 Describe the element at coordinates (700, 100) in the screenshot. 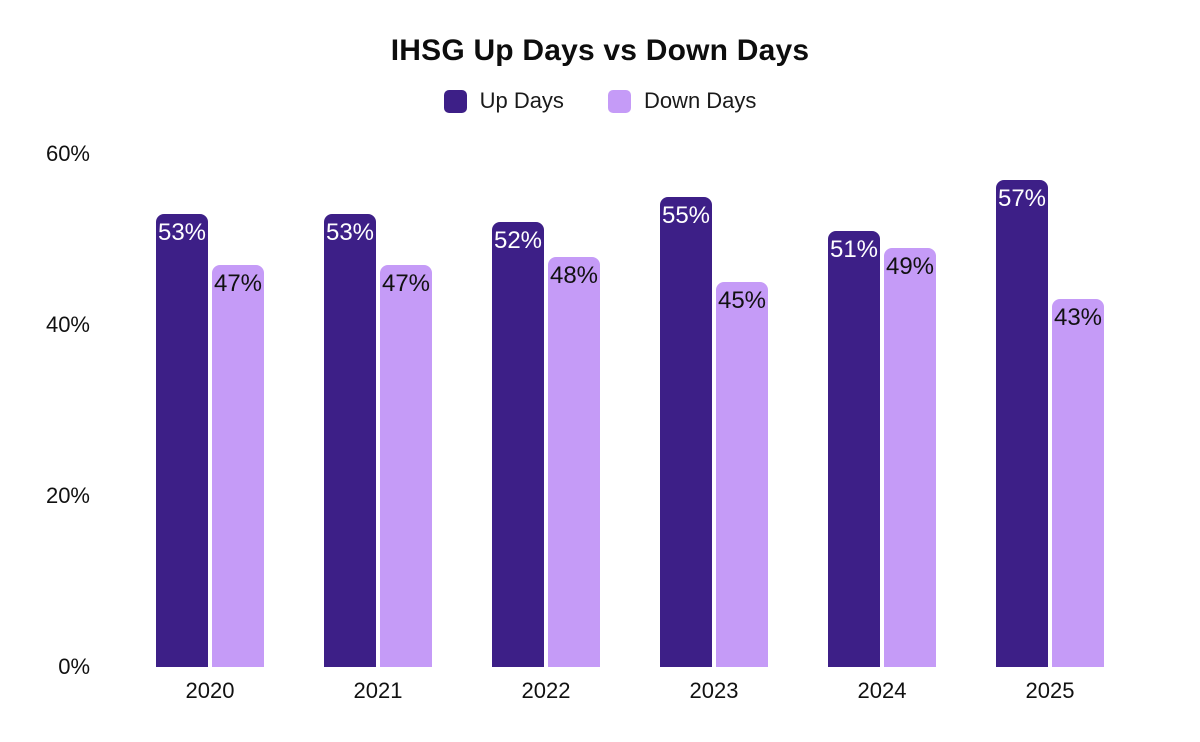

I see `legend-label: Down Days` at that location.